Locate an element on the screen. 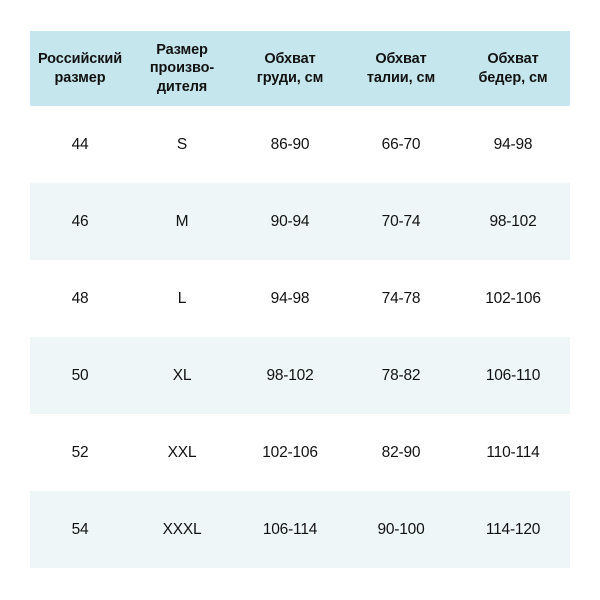 Image resolution: width=600 pixels, height=600 pixels. column-header-waist: Обхват талии, см is located at coordinates (401, 68).